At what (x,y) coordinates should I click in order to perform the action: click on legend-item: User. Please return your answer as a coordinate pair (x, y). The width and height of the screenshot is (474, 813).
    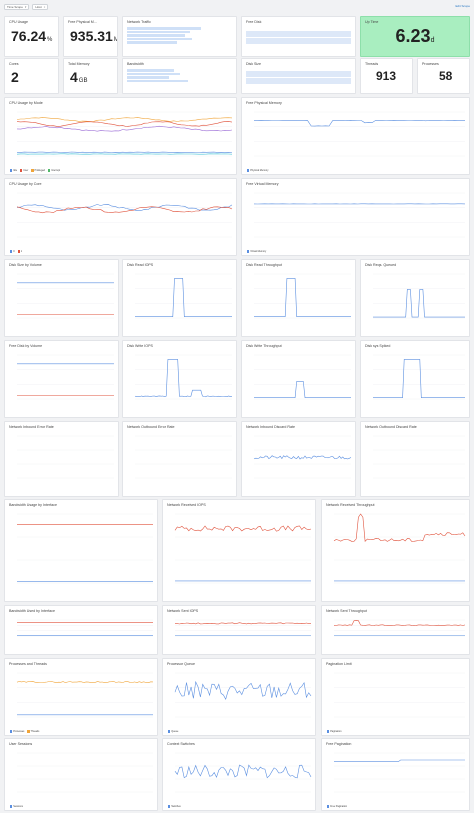
    Looking at the image, I should click on (24, 170).